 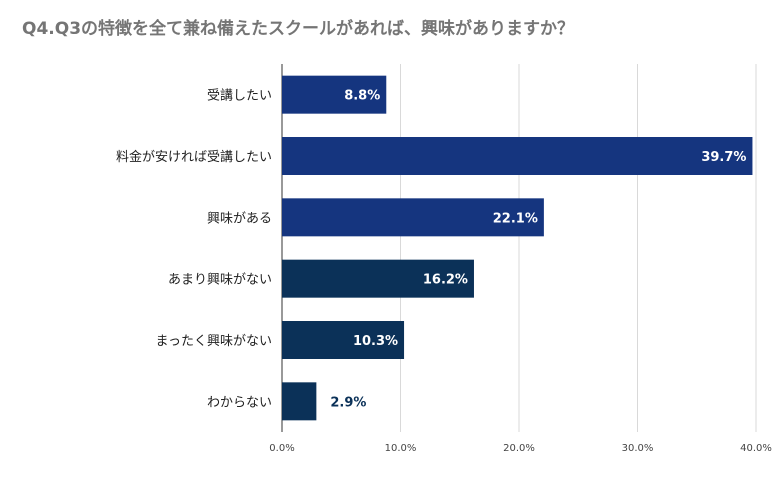 What do you see at coordinates (515, 218) in the screenshot?
I see `data-label-2: 22.1%` at bounding box center [515, 218].